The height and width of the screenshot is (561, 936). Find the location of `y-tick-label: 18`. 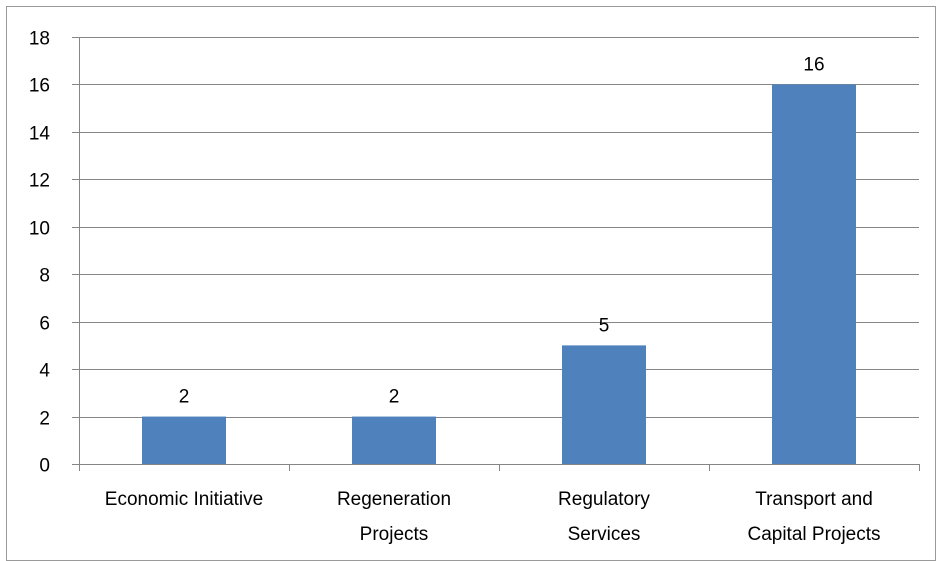

y-tick-label: 18 is located at coordinates (39, 39).